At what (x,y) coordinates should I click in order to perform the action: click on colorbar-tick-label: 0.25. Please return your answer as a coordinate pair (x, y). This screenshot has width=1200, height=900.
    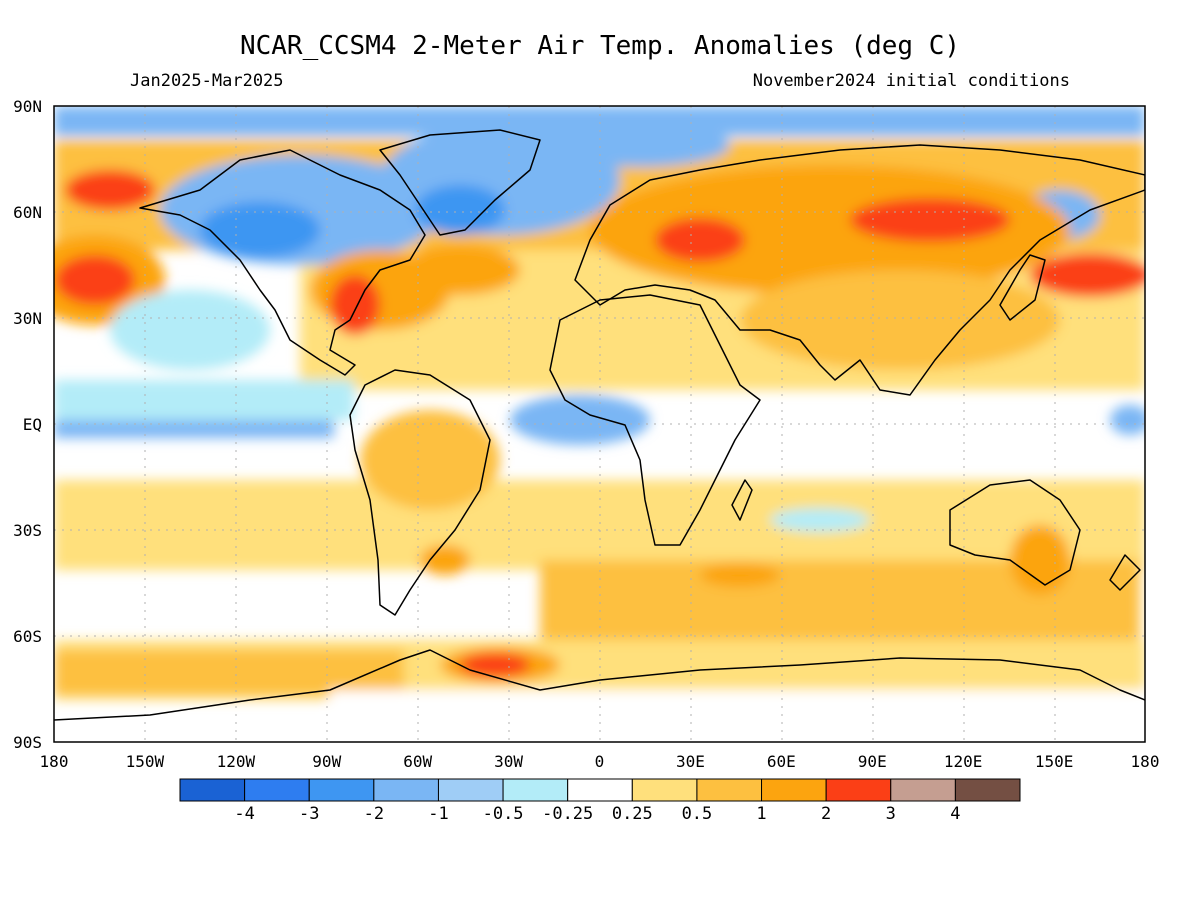
    Looking at the image, I should click on (632, 814).